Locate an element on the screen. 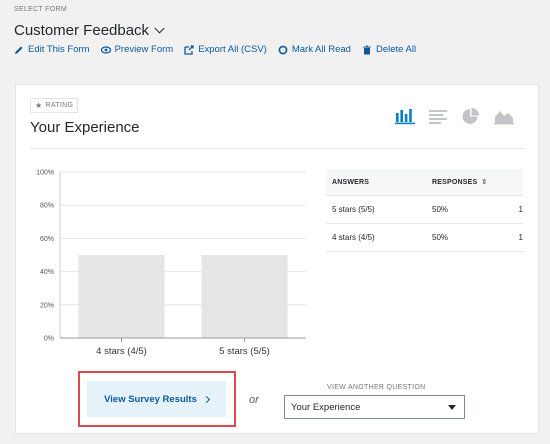 The width and height of the screenshot is (550, 444). mark-all-read-label: Mark All Read is located at coordinates (321, 49).